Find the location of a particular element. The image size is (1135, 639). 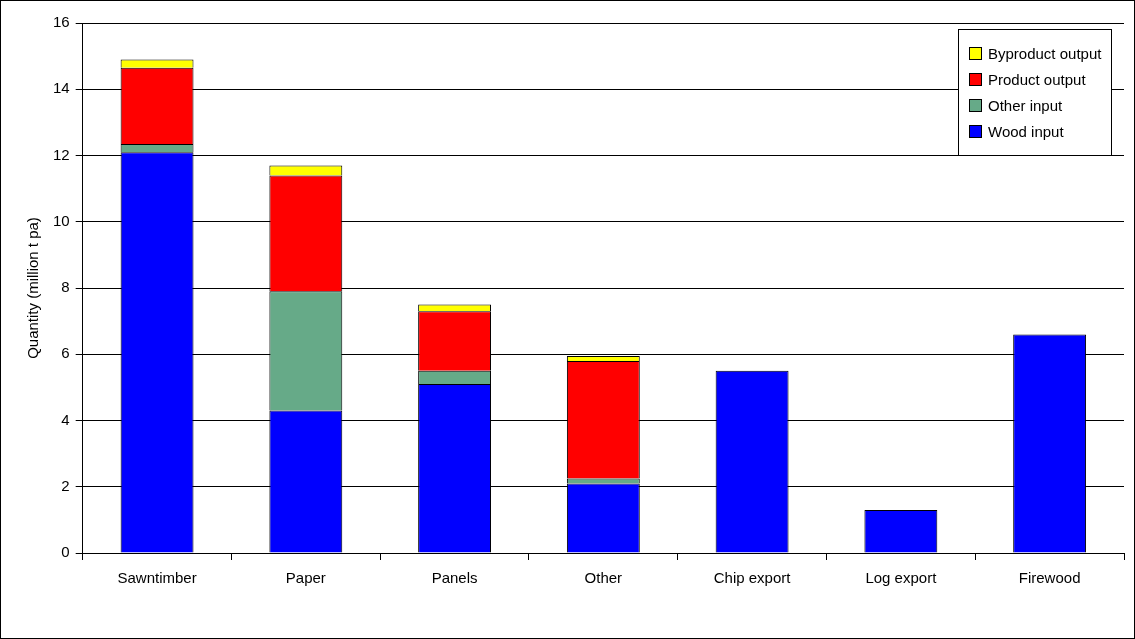

x-tick-label: Log export is located at coordinates (901, 578).